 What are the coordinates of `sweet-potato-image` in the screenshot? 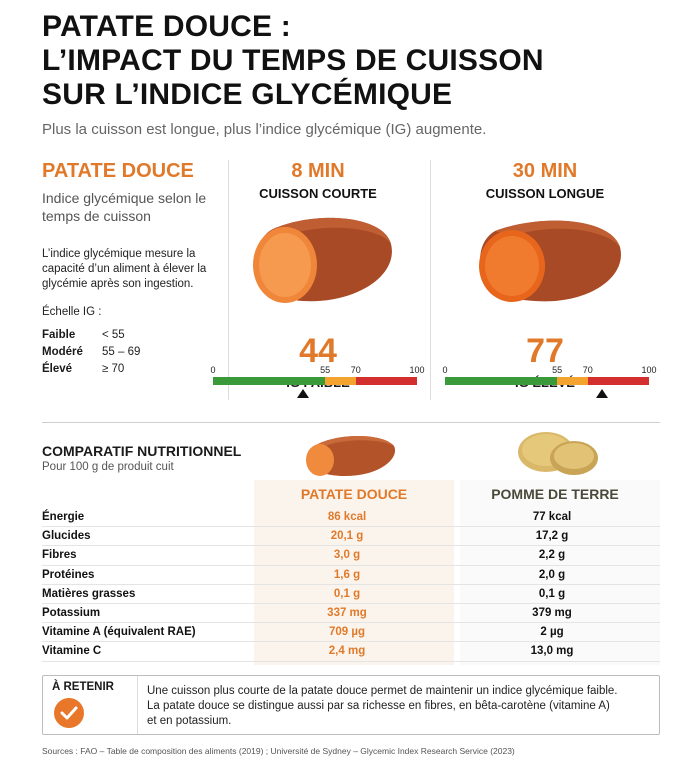 It's located at (351, 455).